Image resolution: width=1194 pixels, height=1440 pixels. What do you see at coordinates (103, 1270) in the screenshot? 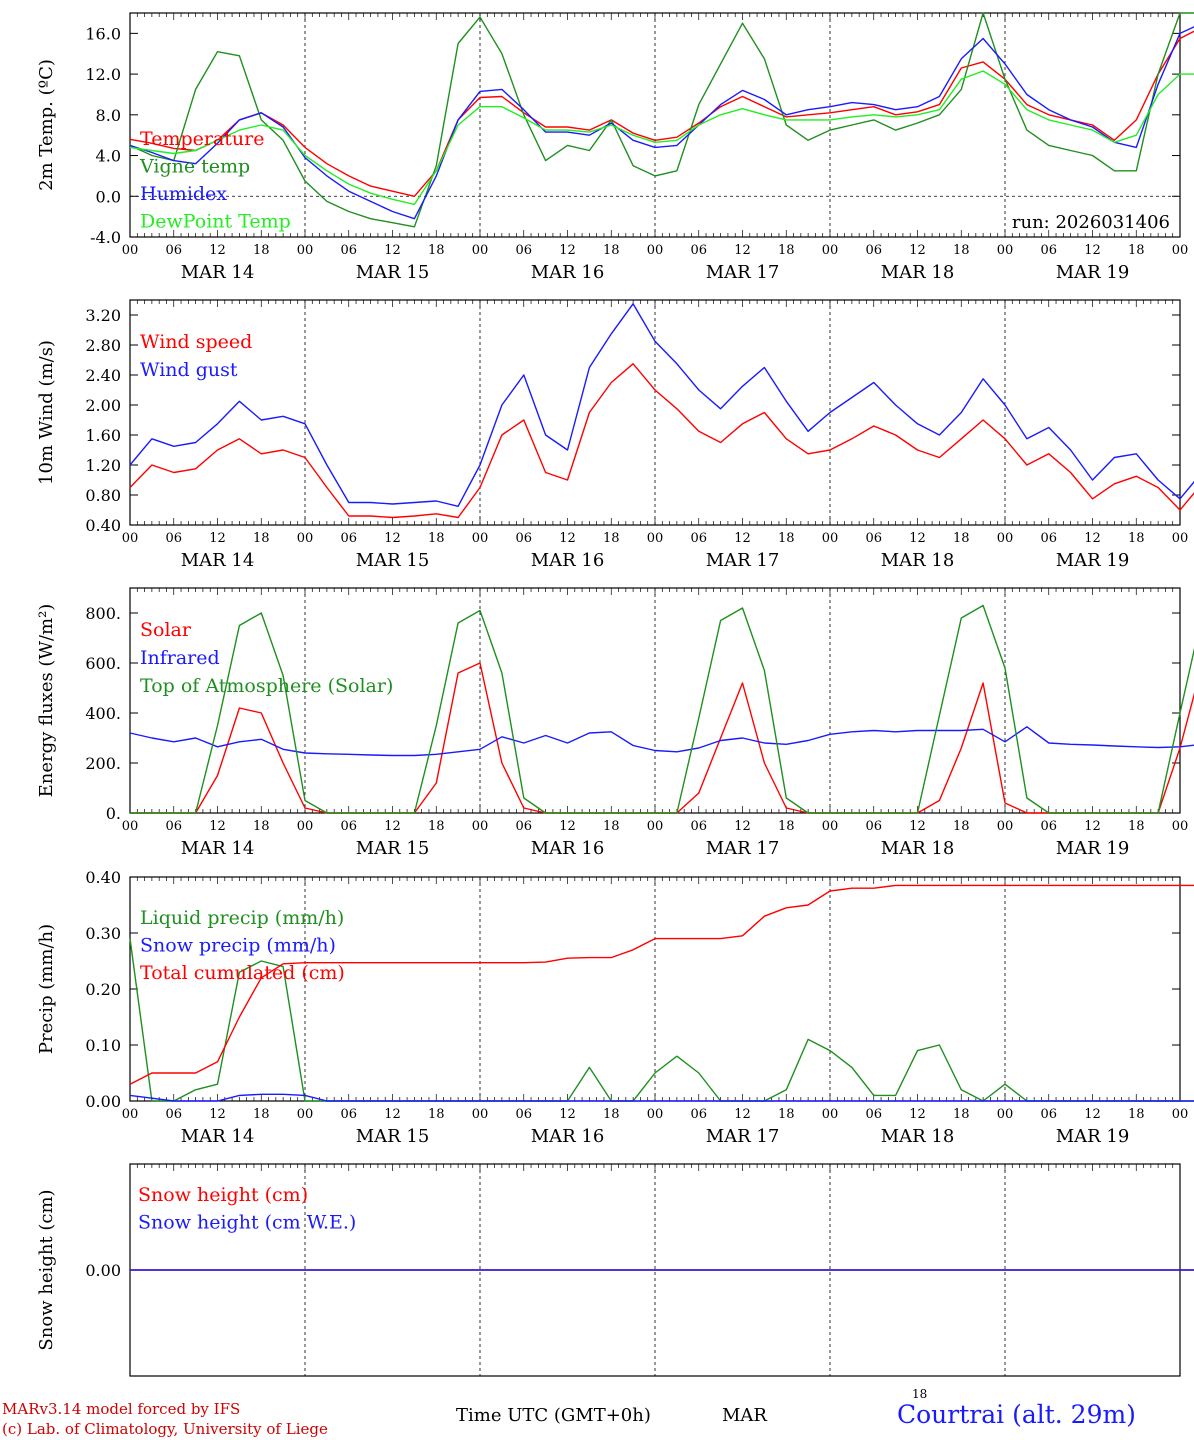
I see `y-tick-label: 0.00` at bounding box center [103, 1270].